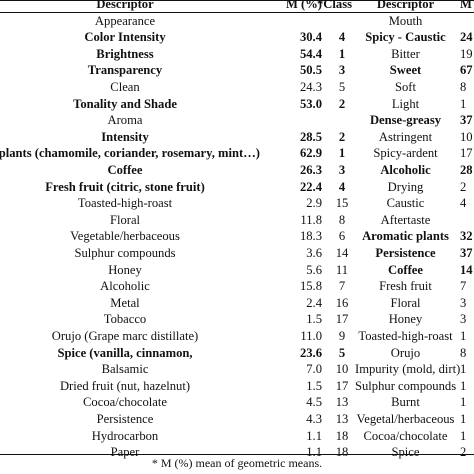  Describe the element at coordinates (414, 286) in the screenshot. I see `table-row: Fresh fruit 7` at that location.